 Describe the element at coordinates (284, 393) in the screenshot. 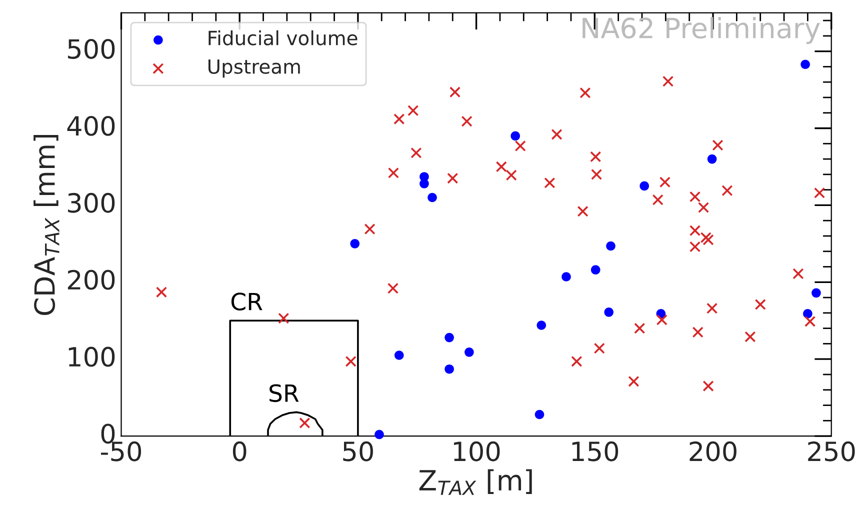

I see `series-label: SR` at that location.